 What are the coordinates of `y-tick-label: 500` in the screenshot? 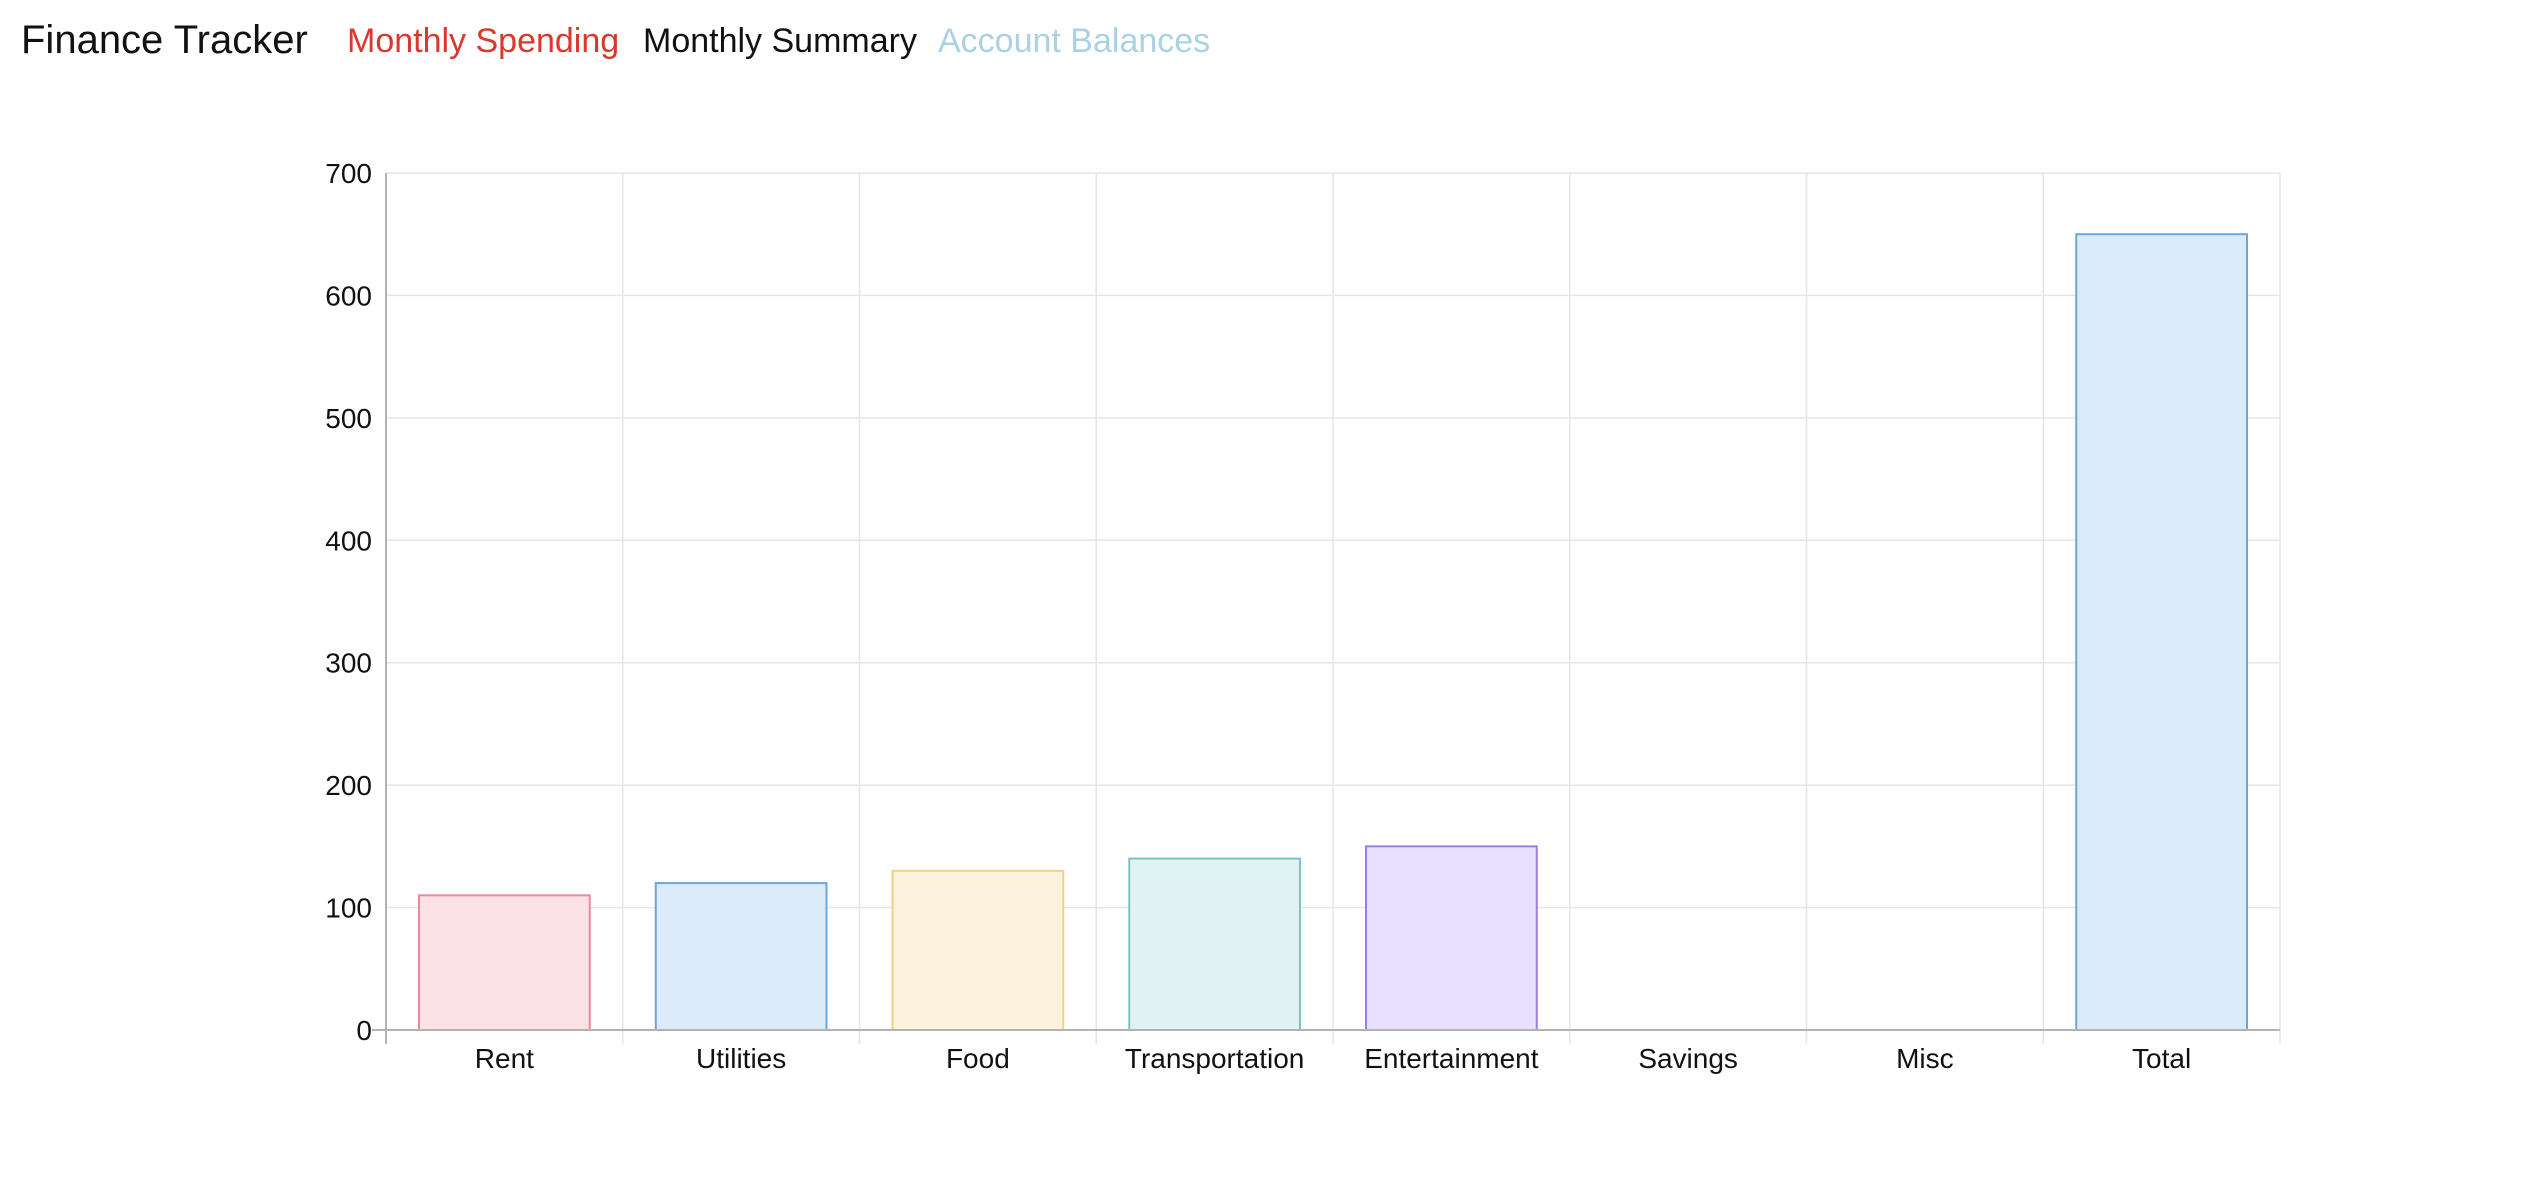 It's located at (348, 418).